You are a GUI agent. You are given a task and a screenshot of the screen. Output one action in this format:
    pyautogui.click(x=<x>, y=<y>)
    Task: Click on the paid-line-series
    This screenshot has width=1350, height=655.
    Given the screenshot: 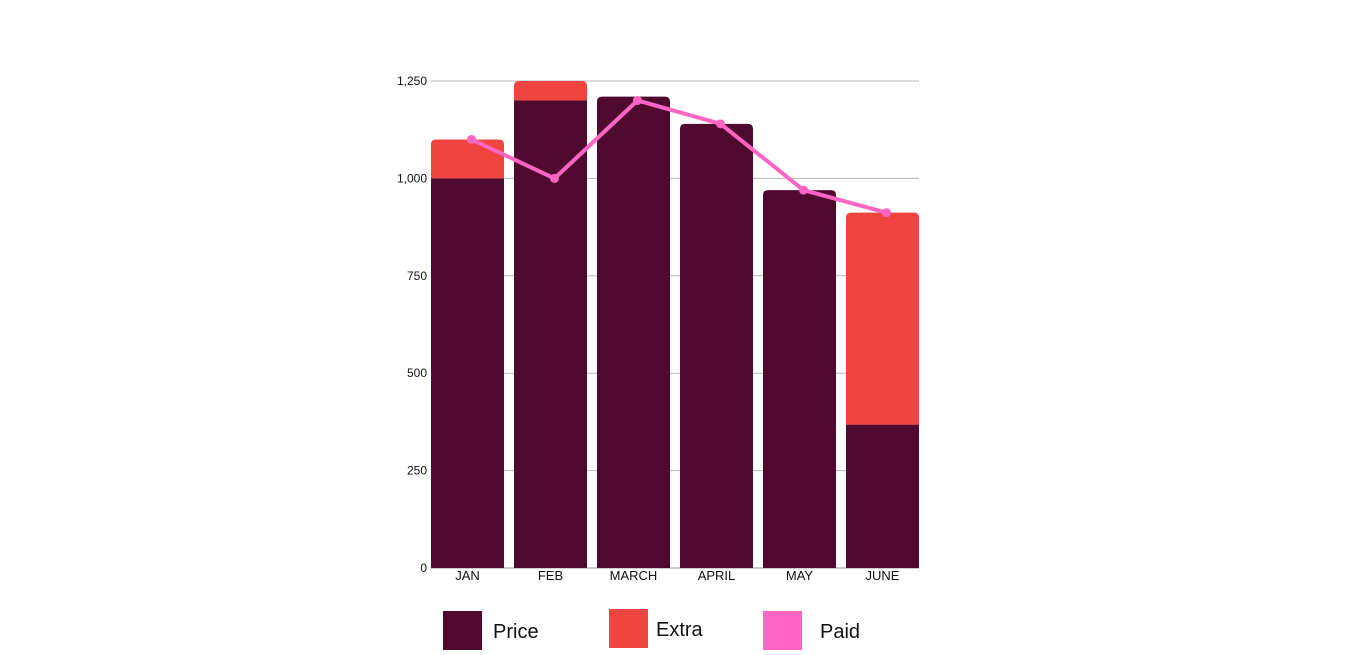 What is the action you would take?
    pyautogui.click(x=679, y=156)
    